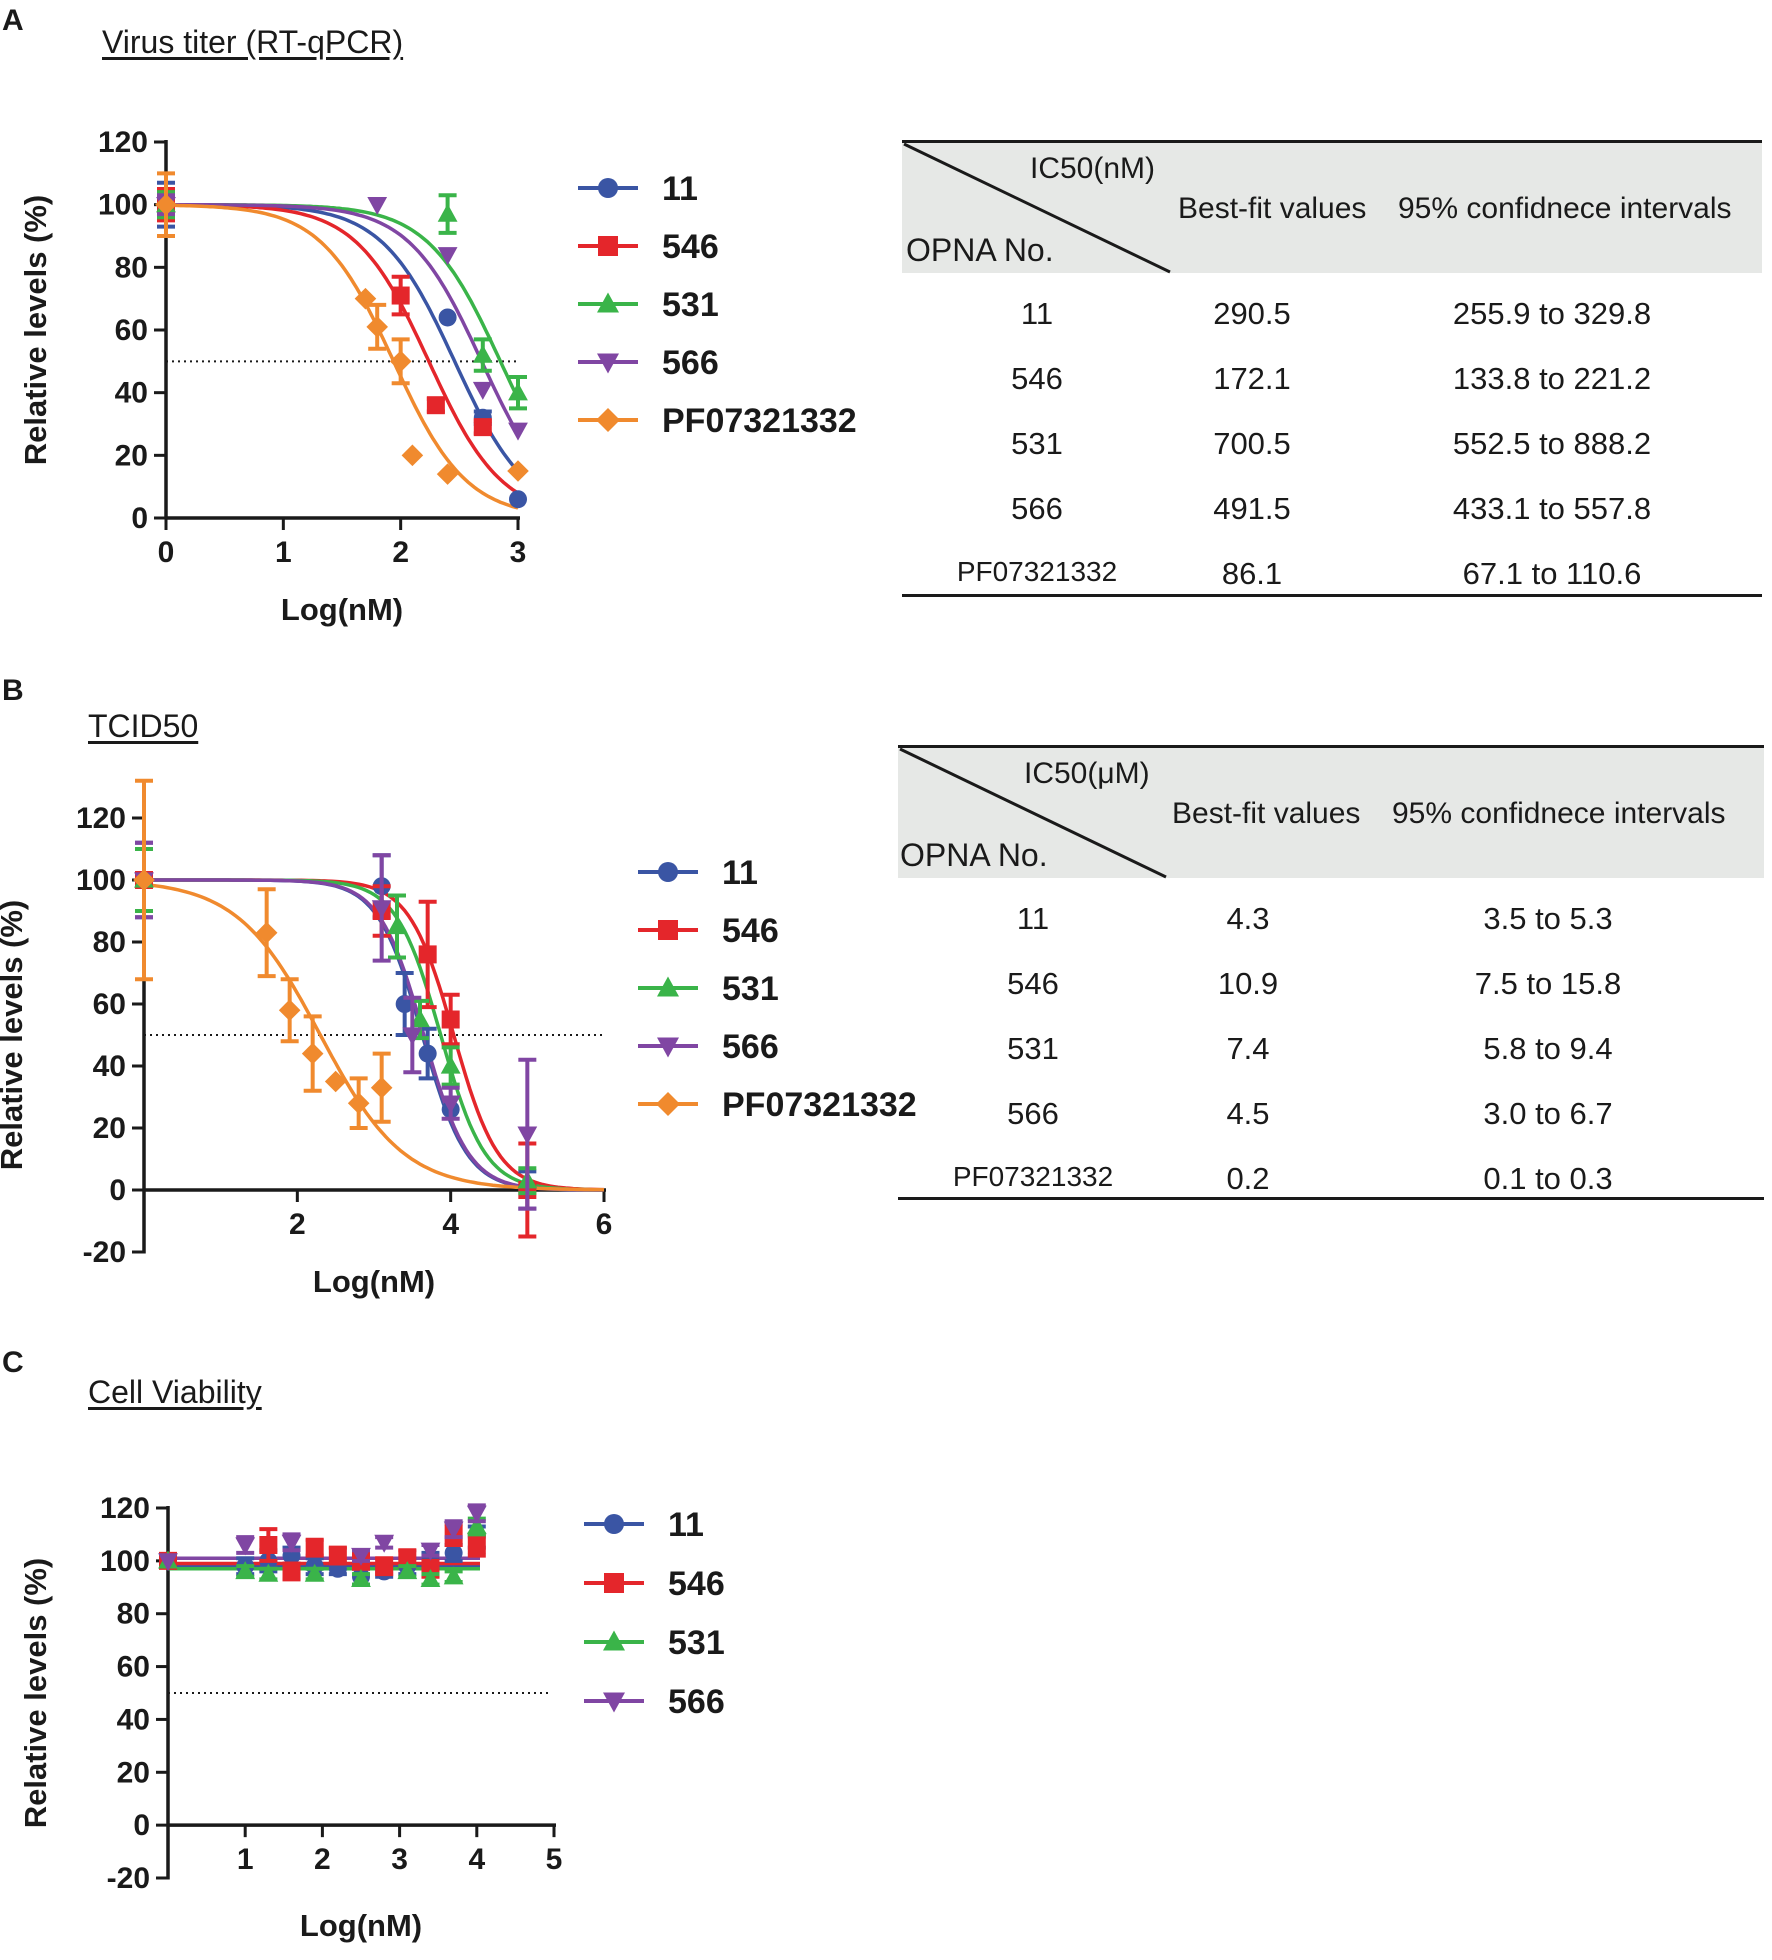 This screenshot has height=1960, width=1772. I want to click on table-cell-best: 10.9, so click(1248, 983).